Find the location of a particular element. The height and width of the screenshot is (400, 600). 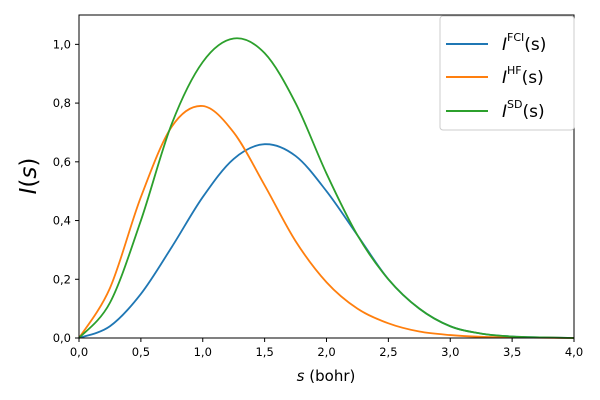

y-tick-label: 0,6 is located at coordinates (62, 162).